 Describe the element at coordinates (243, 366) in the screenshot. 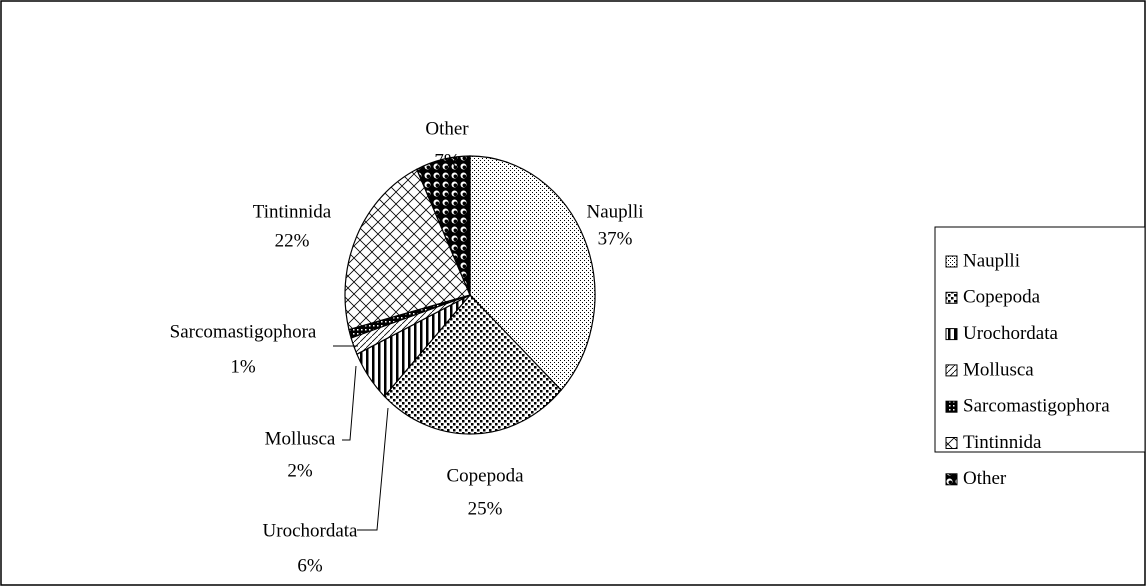

I see `slice-value-label: 1%` at that location.